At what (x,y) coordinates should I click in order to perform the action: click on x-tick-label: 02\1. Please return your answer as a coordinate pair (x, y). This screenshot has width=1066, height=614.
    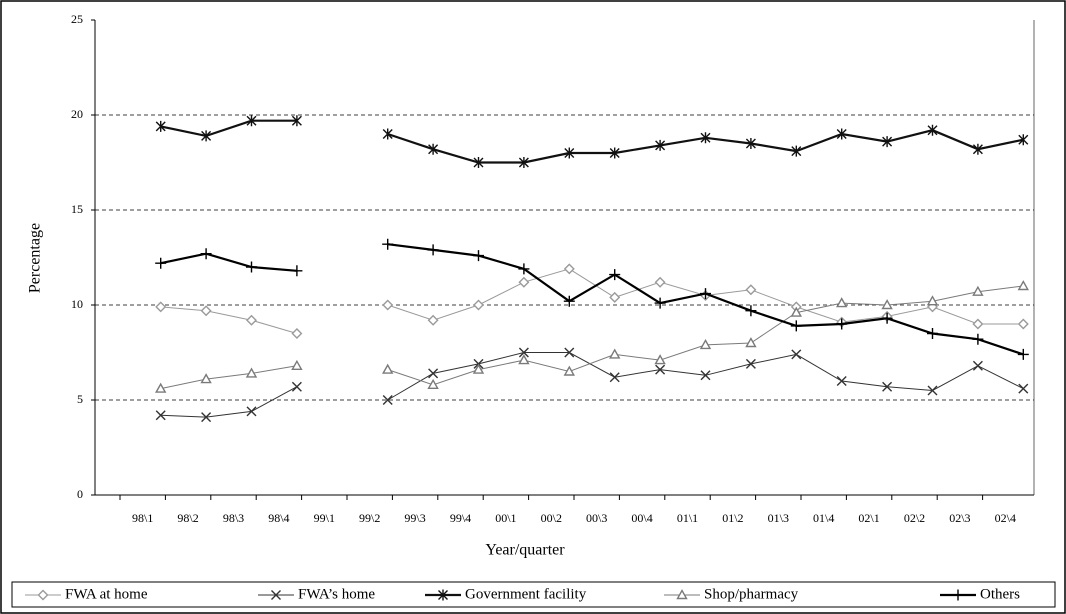
    Looking at the image, I should click on (868, 518).